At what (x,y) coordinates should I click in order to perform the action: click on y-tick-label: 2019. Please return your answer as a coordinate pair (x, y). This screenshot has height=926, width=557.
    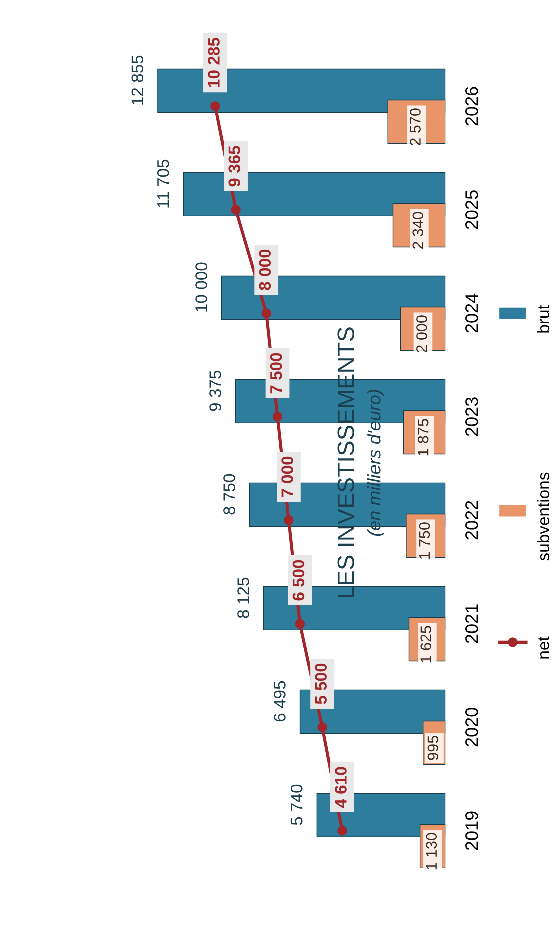
    Looking at the image, I should click on (472, 831).